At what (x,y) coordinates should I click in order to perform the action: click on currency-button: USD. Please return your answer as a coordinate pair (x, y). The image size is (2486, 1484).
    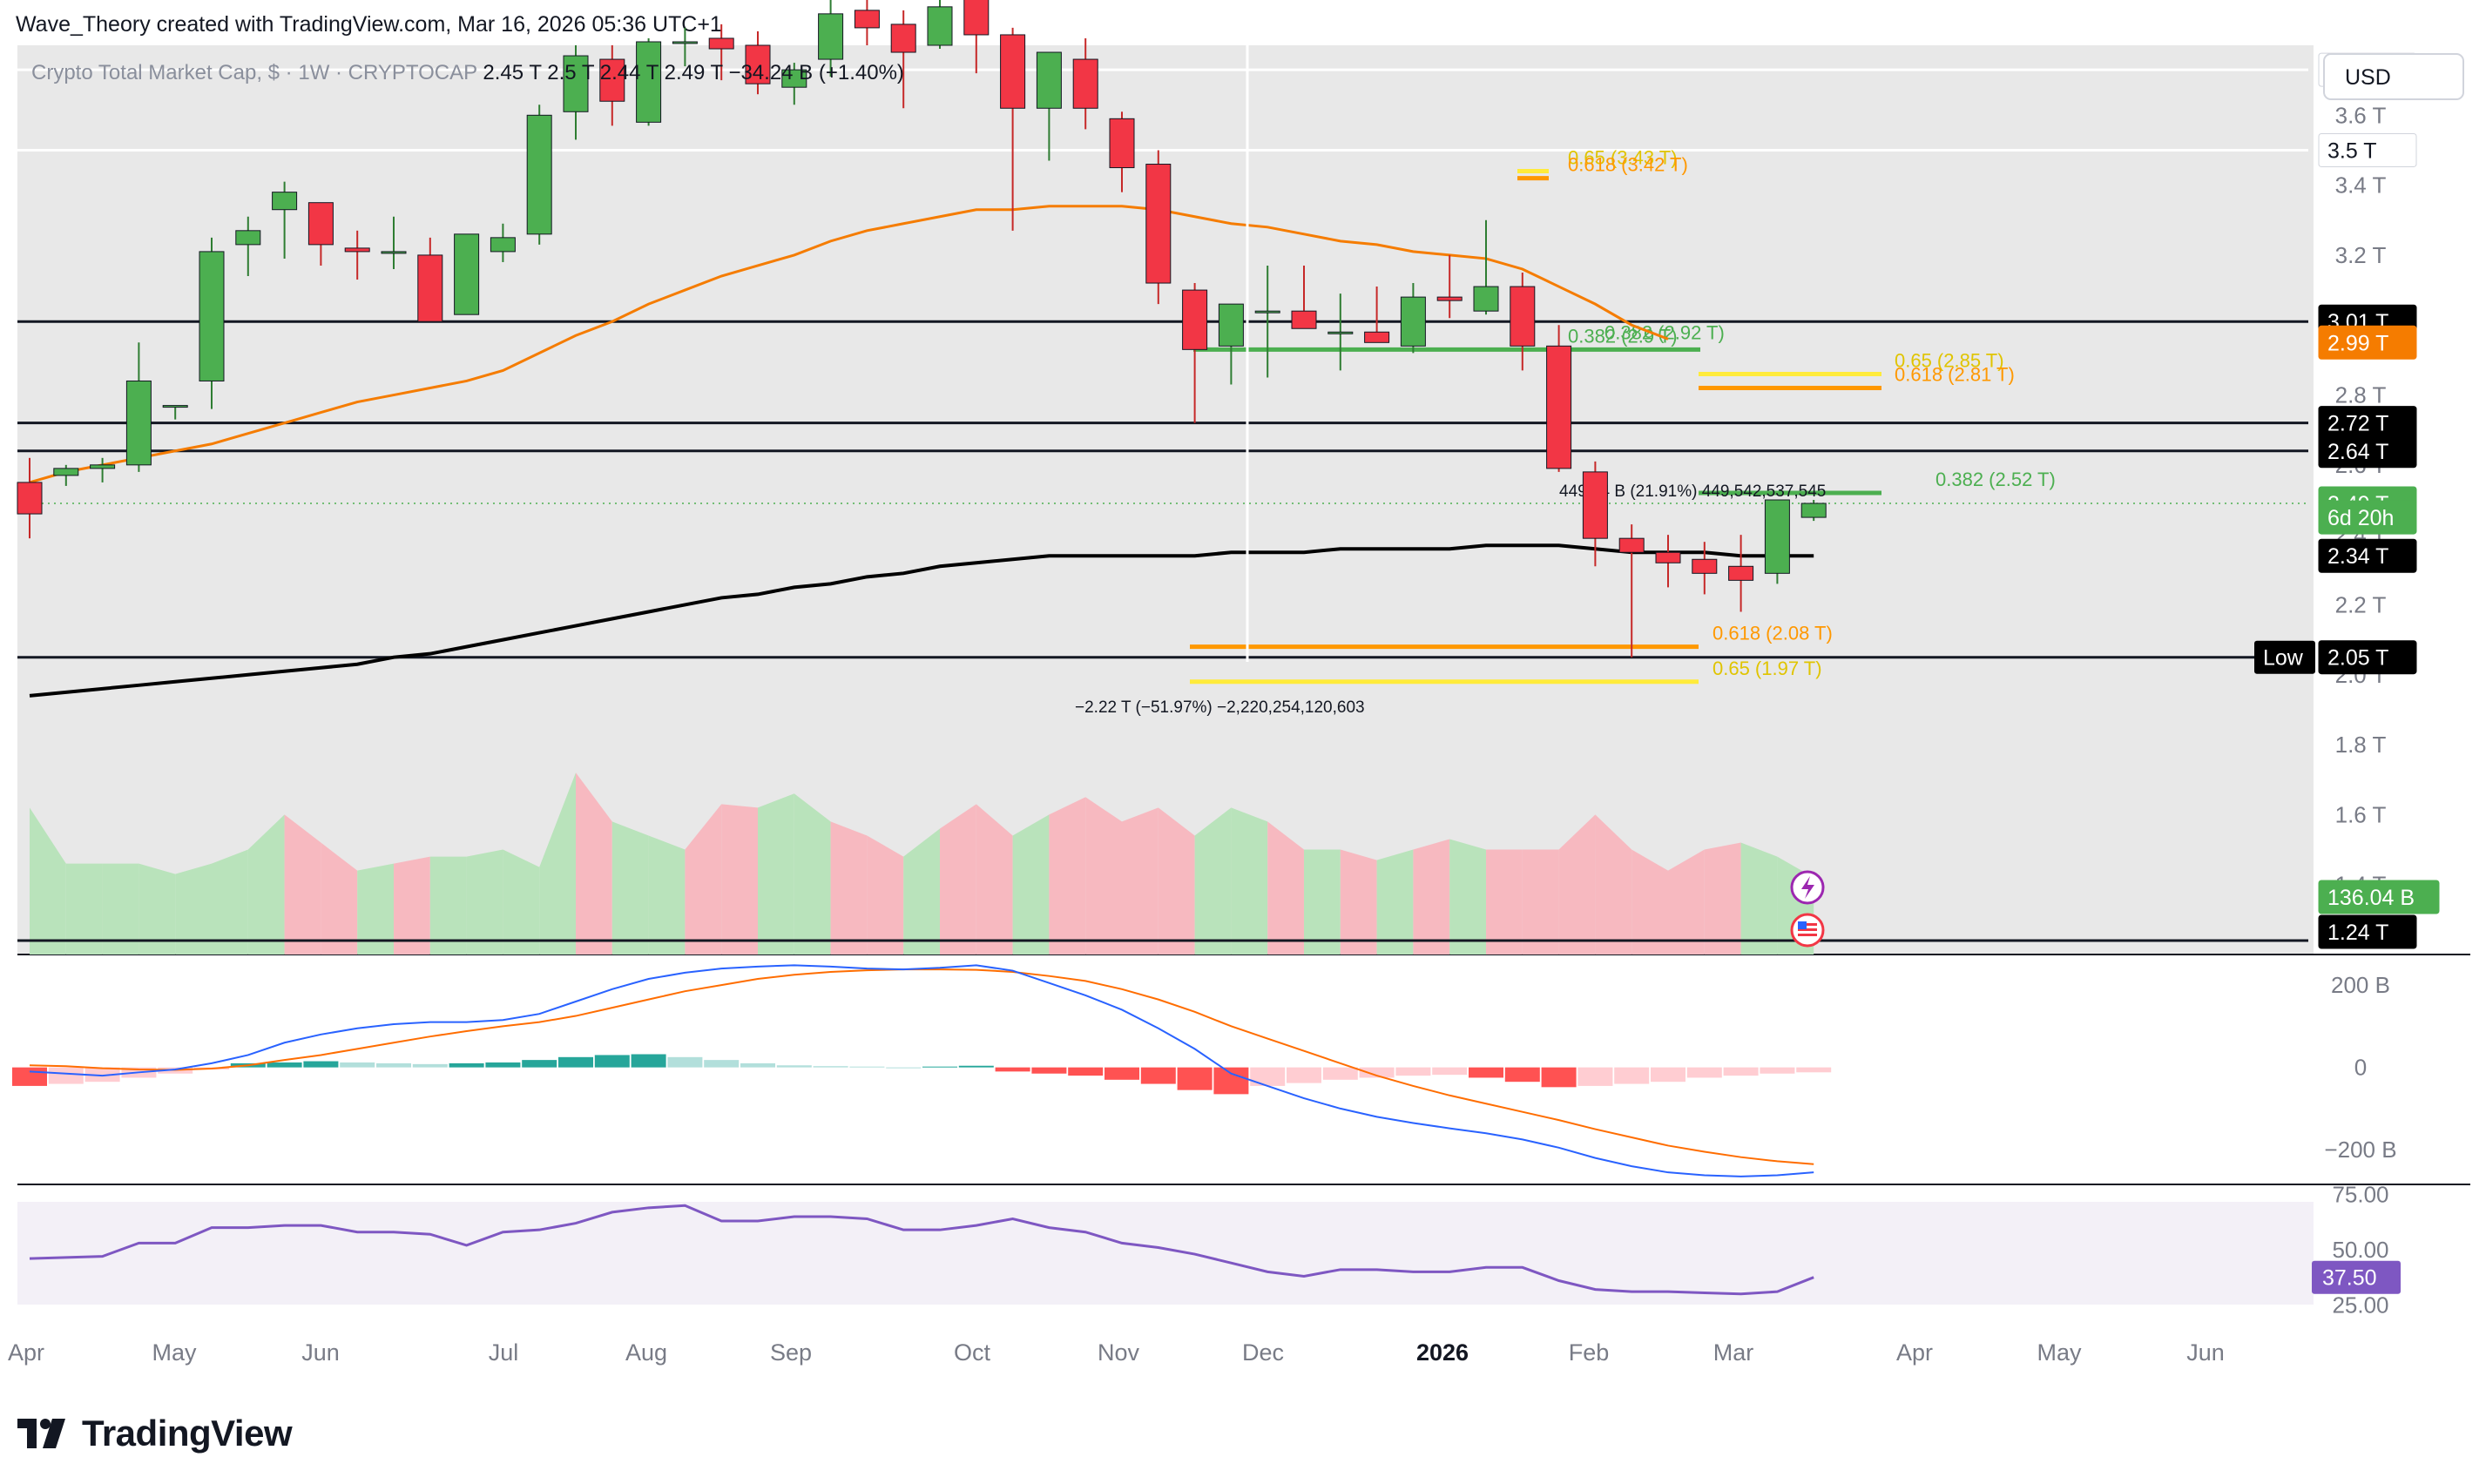
    Looking at the image, I should click on (2393, 77).